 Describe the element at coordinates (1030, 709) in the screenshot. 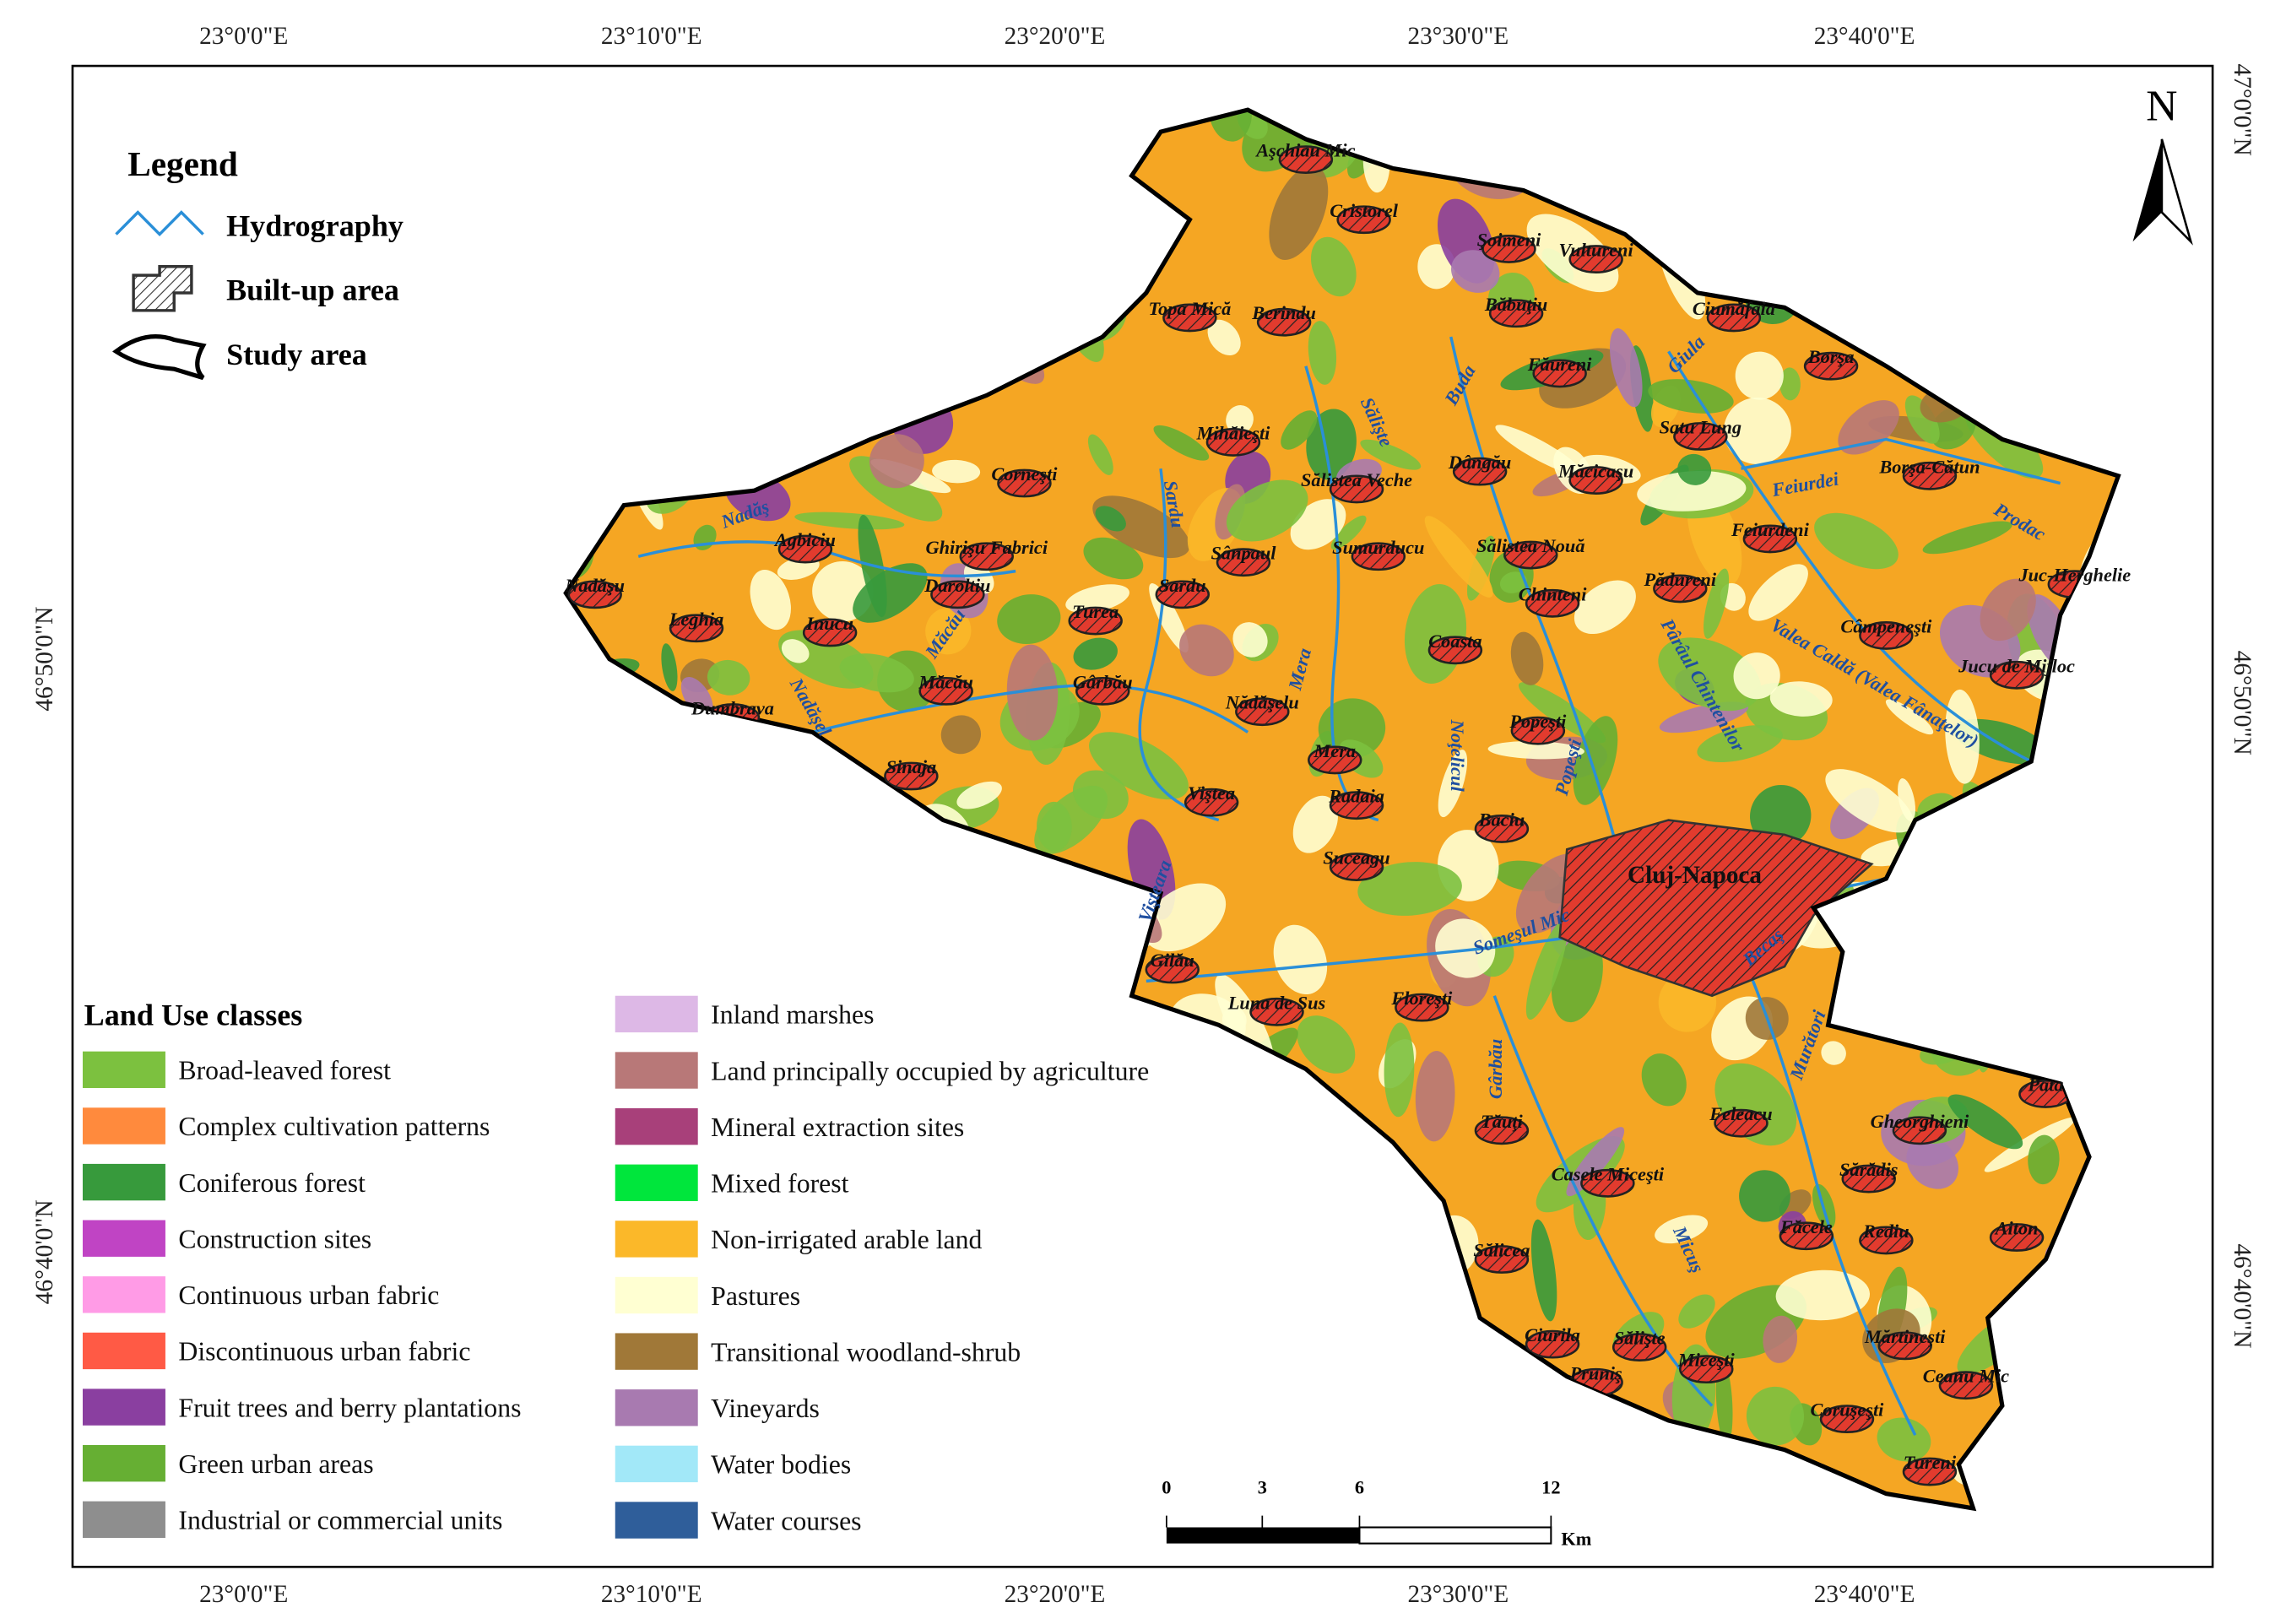

I see `river-line` at that location.